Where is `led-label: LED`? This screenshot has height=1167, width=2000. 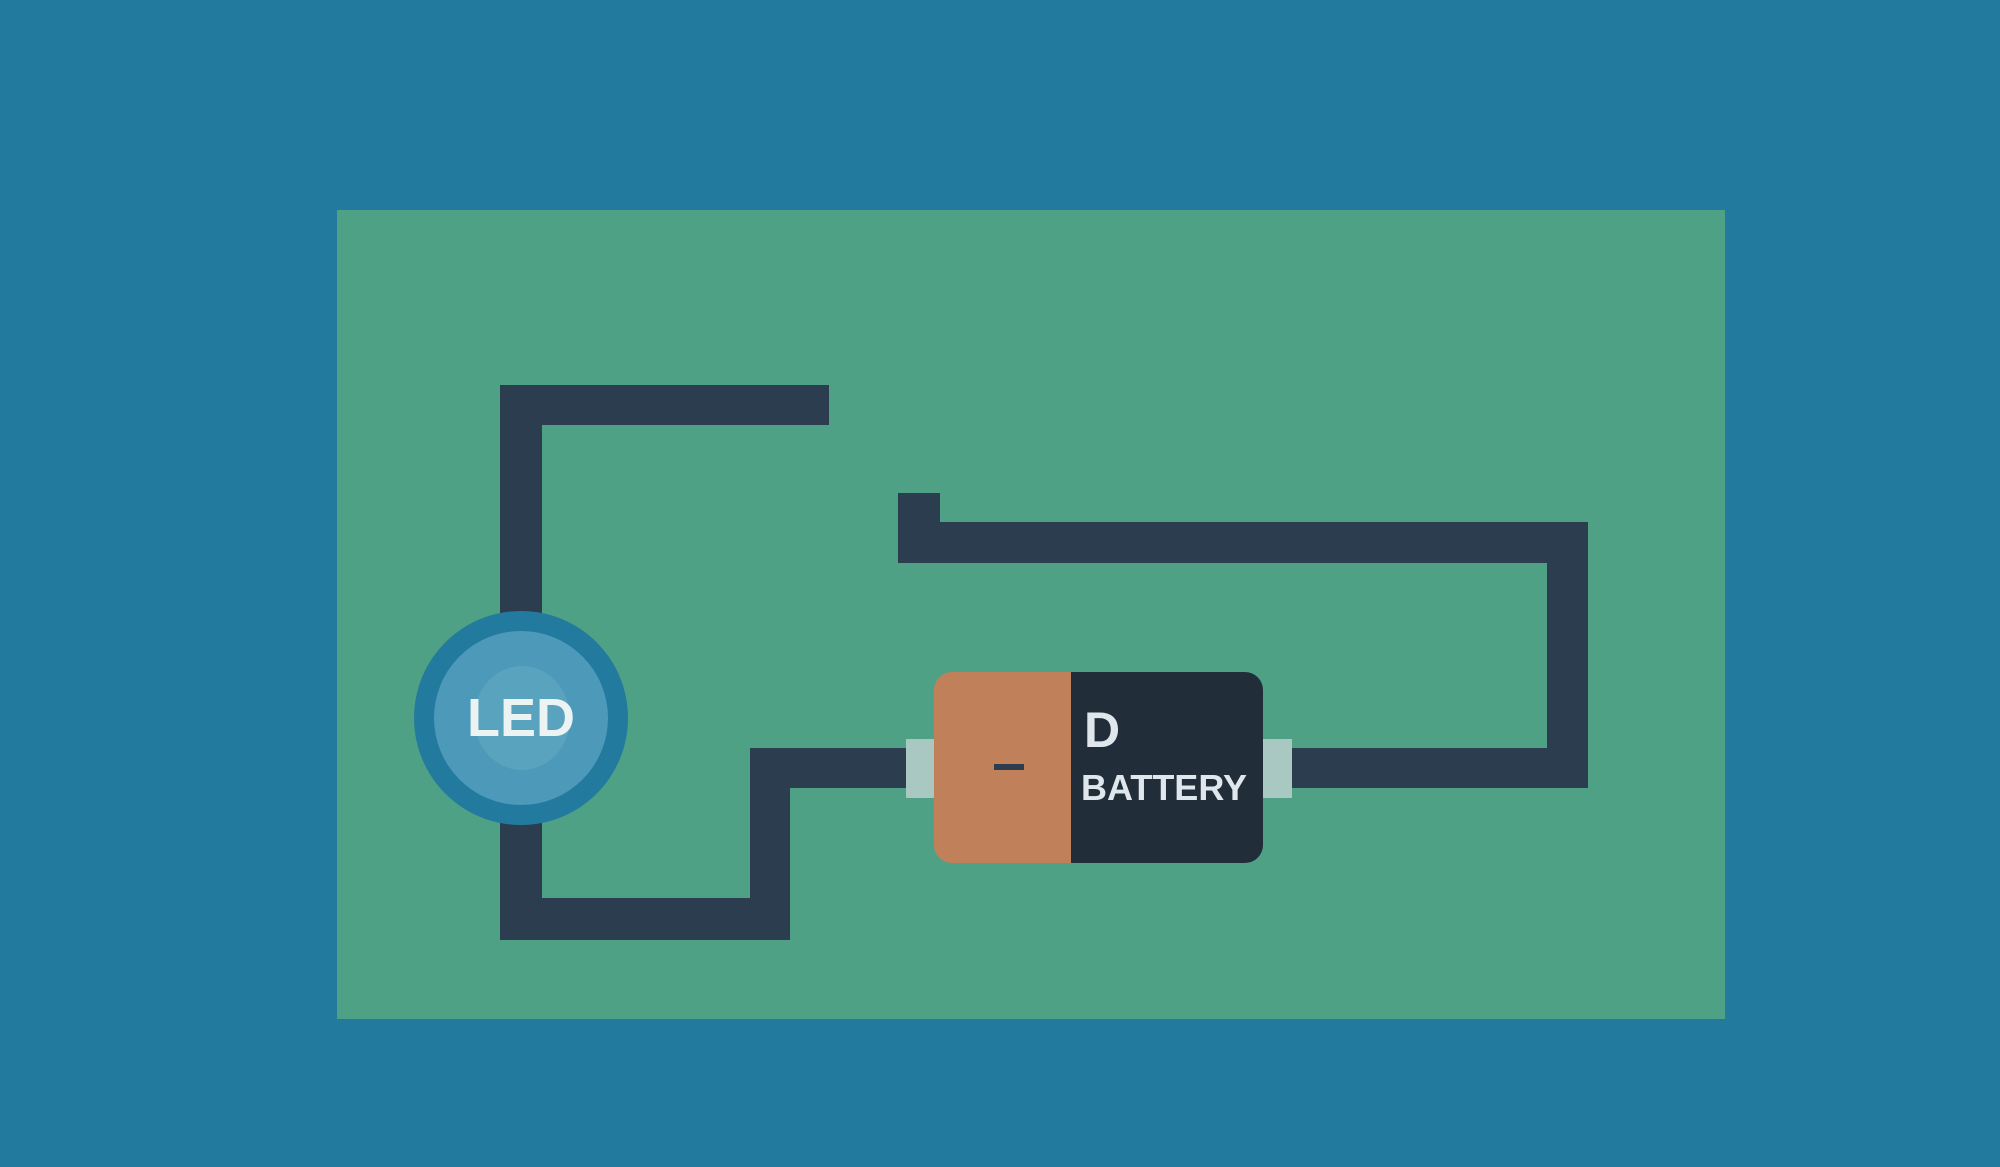 led-label: LED is located at coordinates (521, 718).